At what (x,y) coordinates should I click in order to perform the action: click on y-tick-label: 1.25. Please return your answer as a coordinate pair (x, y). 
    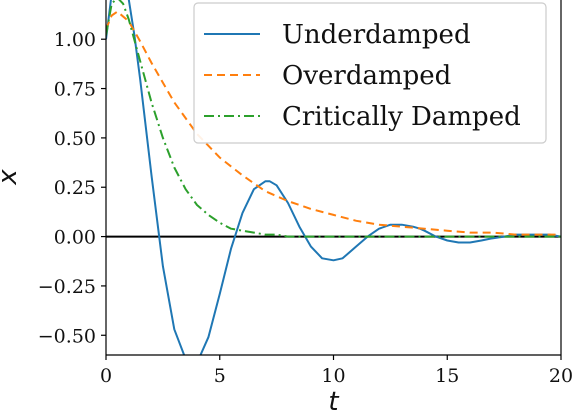
    Looking at the image, I should click on (75, 1).